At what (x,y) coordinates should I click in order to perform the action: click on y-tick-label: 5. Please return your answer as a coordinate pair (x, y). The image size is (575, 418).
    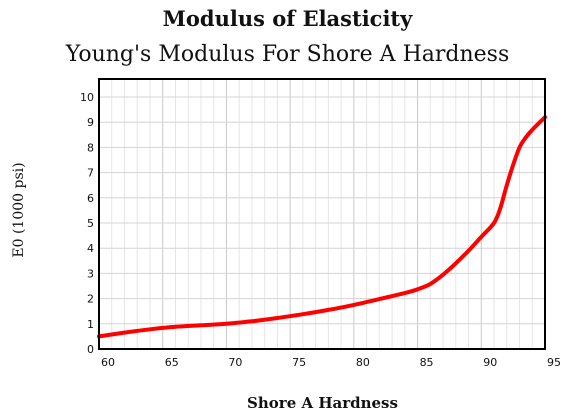
    Looking at the image, I should click on (90, 223).